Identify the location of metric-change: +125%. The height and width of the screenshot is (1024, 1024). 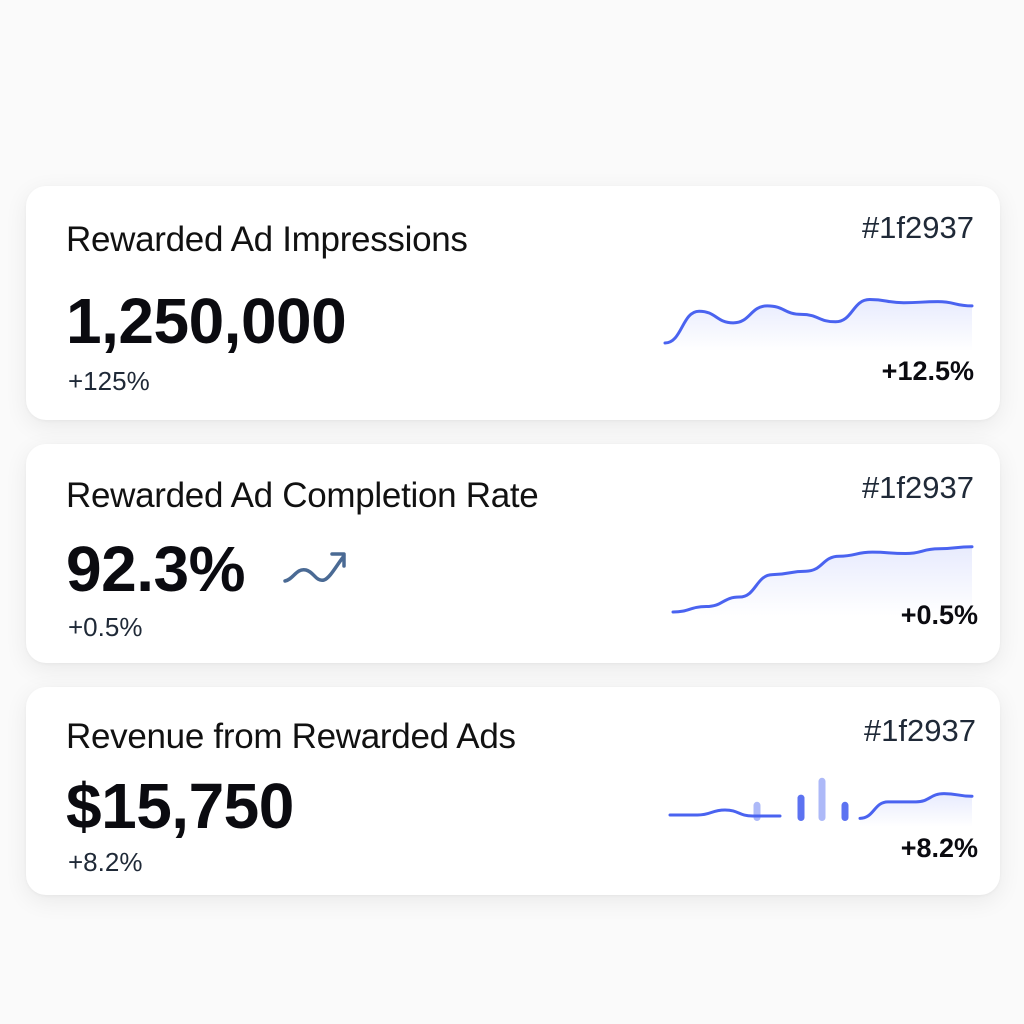
(109, 381).